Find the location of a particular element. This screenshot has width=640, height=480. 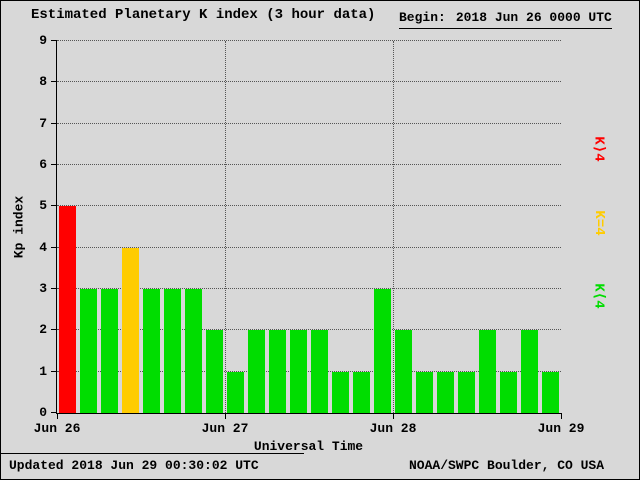

x-axis-label: Universal Time is located at coordinates (308, 446).